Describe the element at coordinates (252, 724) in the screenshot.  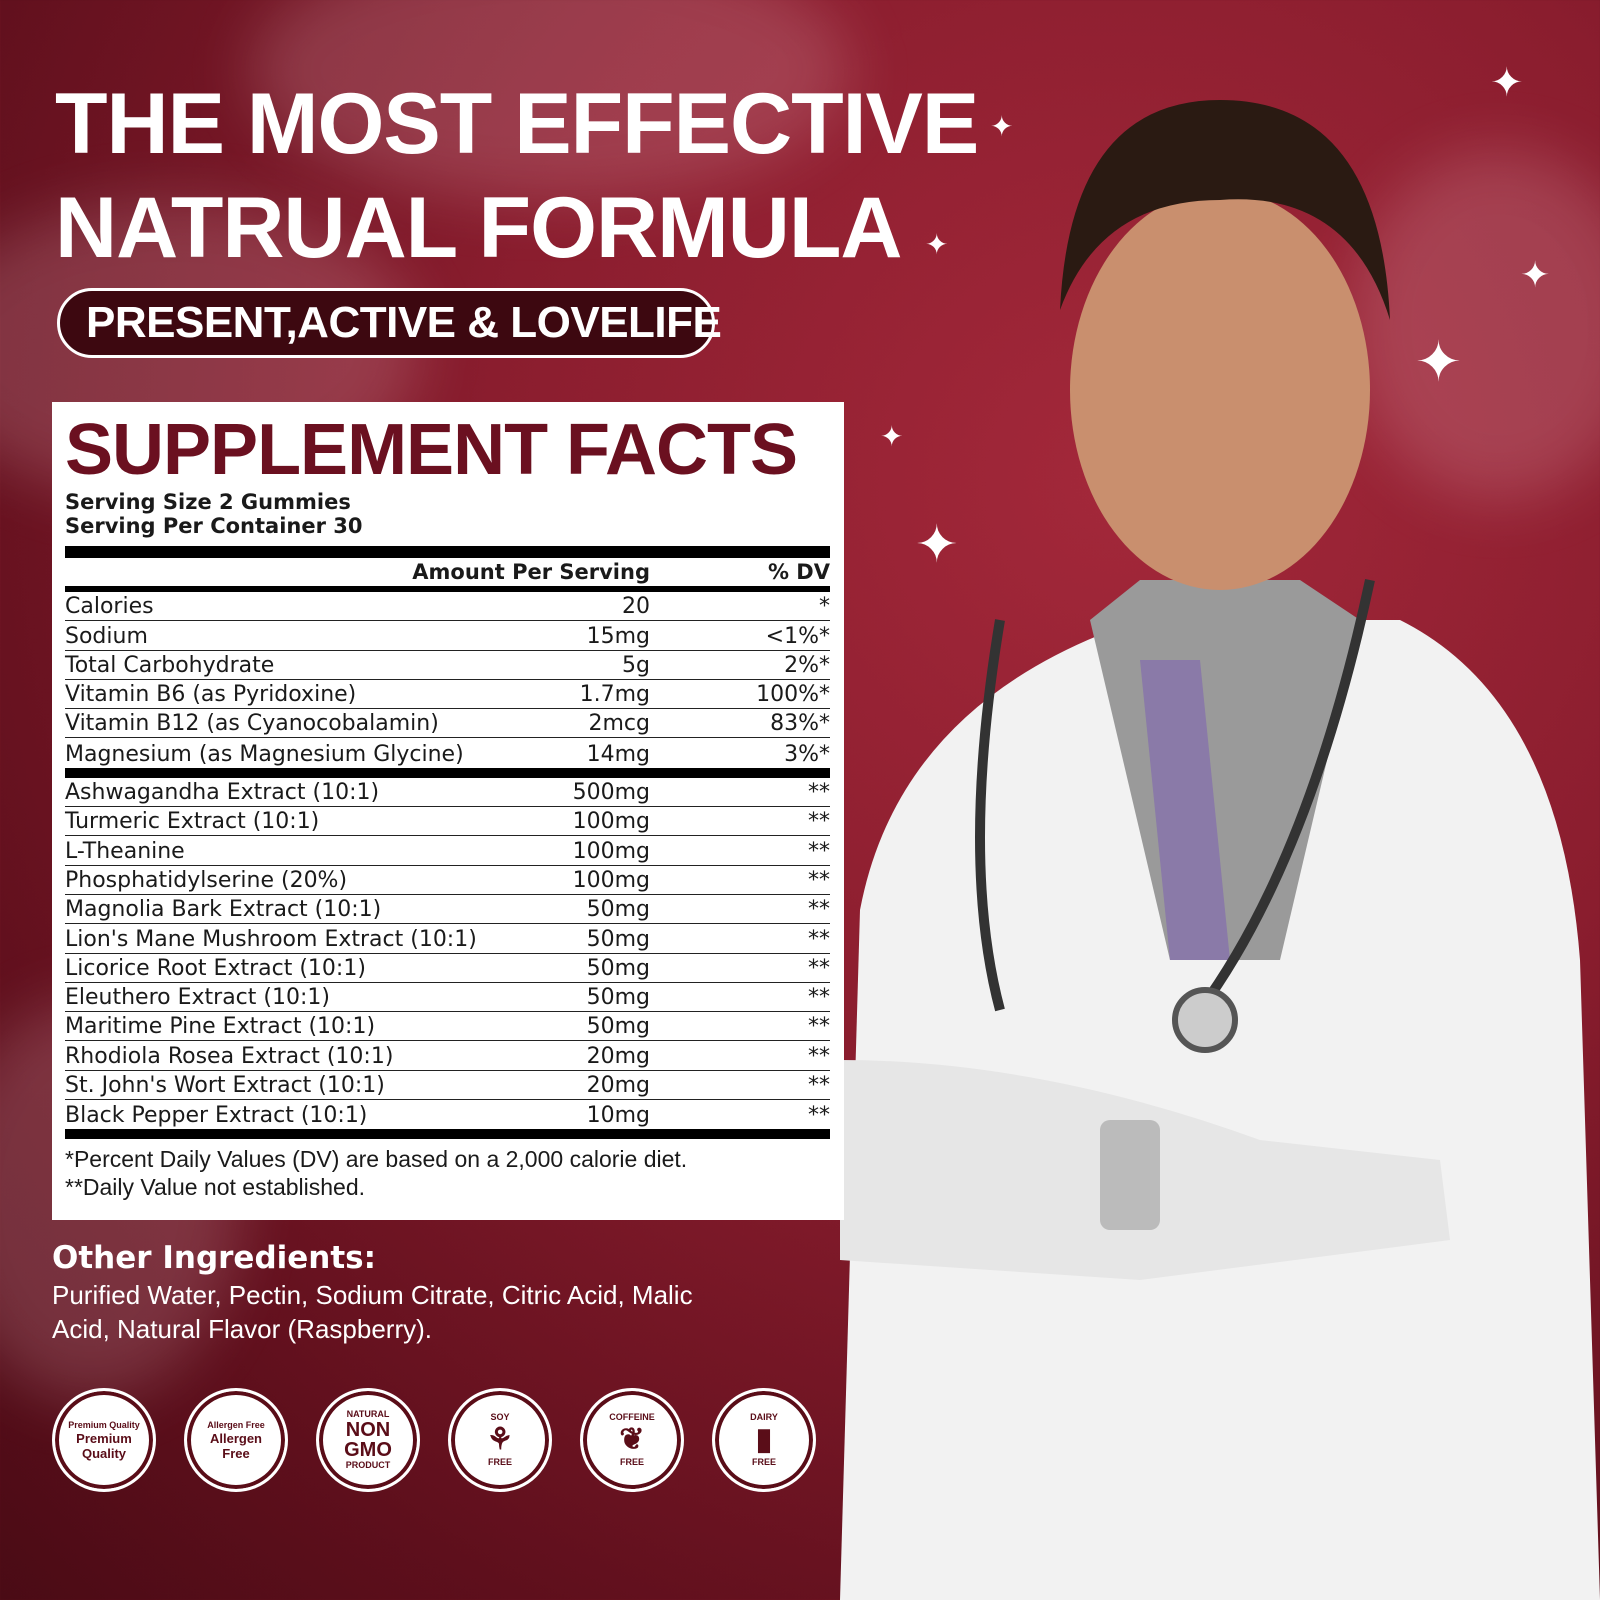
I see `ingredient-name: Vitamin B12 (as Cyanocobalamin)` at that location.